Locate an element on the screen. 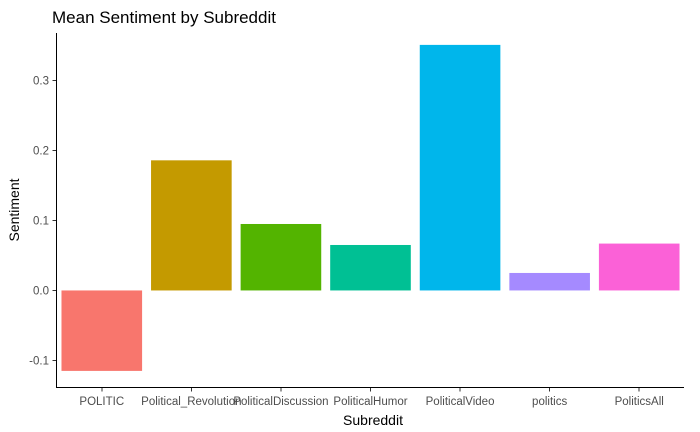  bar-politics is located at coordinates (549, 281).